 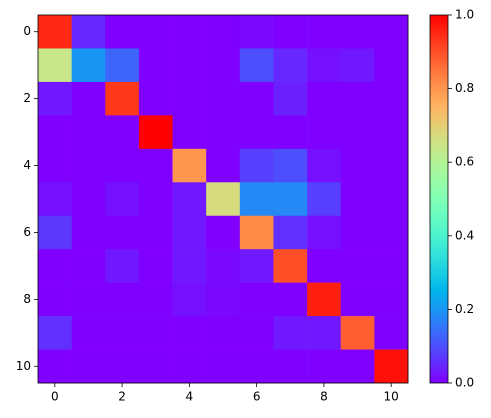 I want to click on y-tick-label: 0, so click(x=27, y=31).